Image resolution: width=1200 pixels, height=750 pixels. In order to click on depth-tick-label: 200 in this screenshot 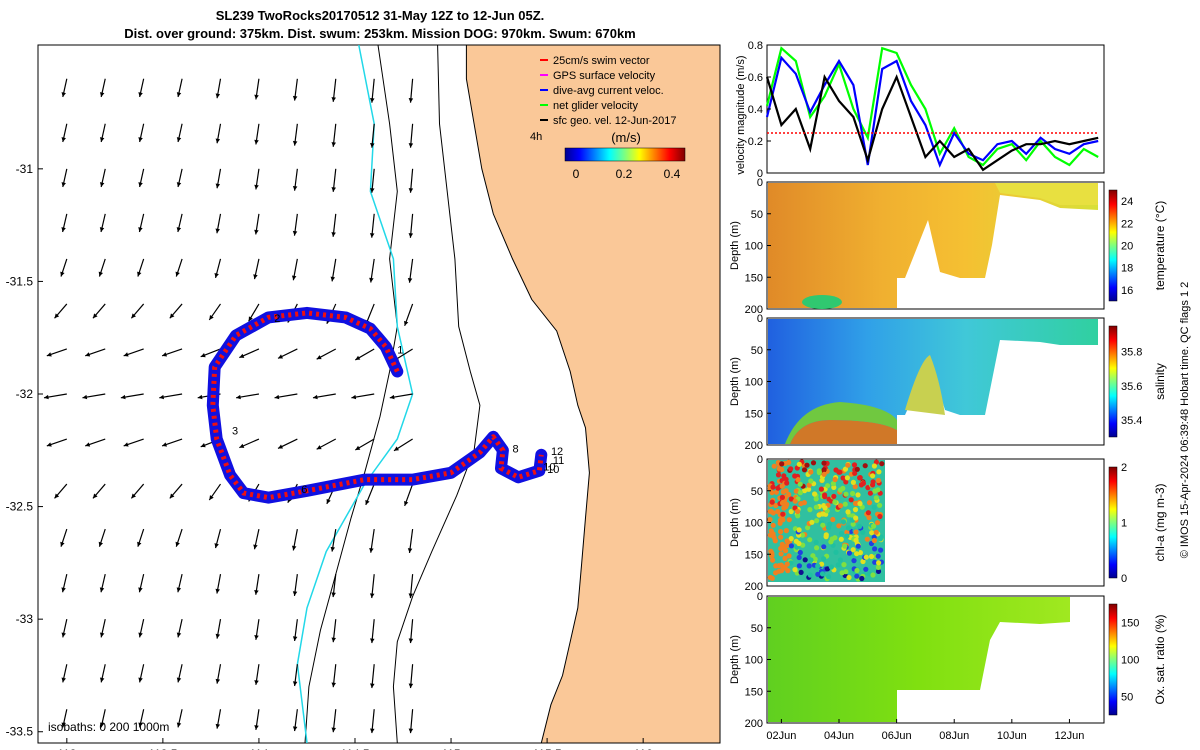, I will do `click(754, 587)`.